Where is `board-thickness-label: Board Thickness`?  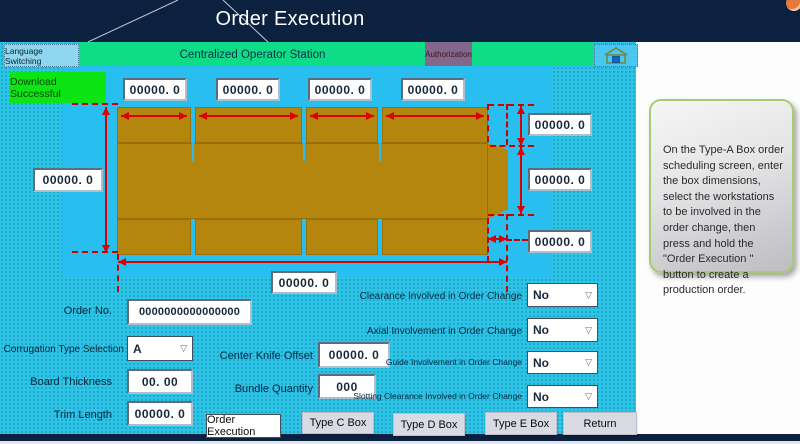
board-thickness-label: Board Thickness is located at coordinates (71, 381).